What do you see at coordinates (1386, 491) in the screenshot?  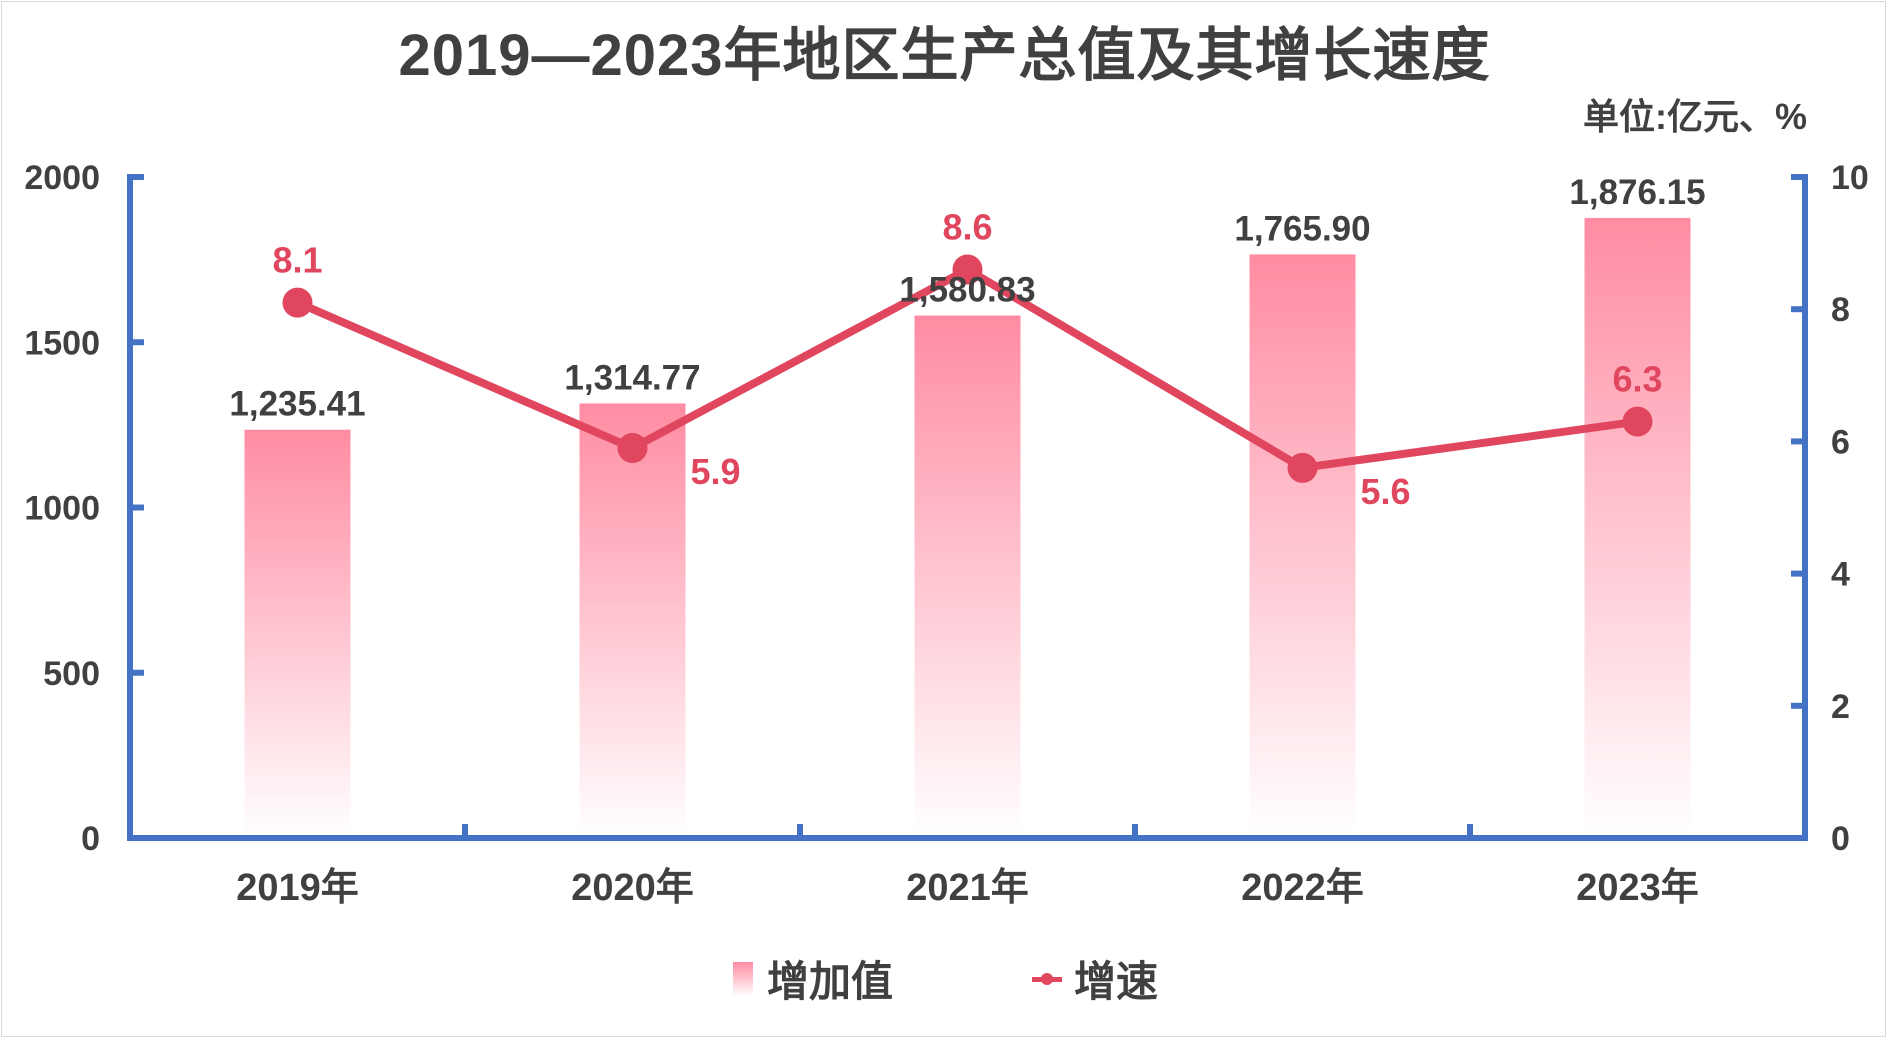 I see `growth-value-label-3: 5.6` at bounding box center [1386, 491].